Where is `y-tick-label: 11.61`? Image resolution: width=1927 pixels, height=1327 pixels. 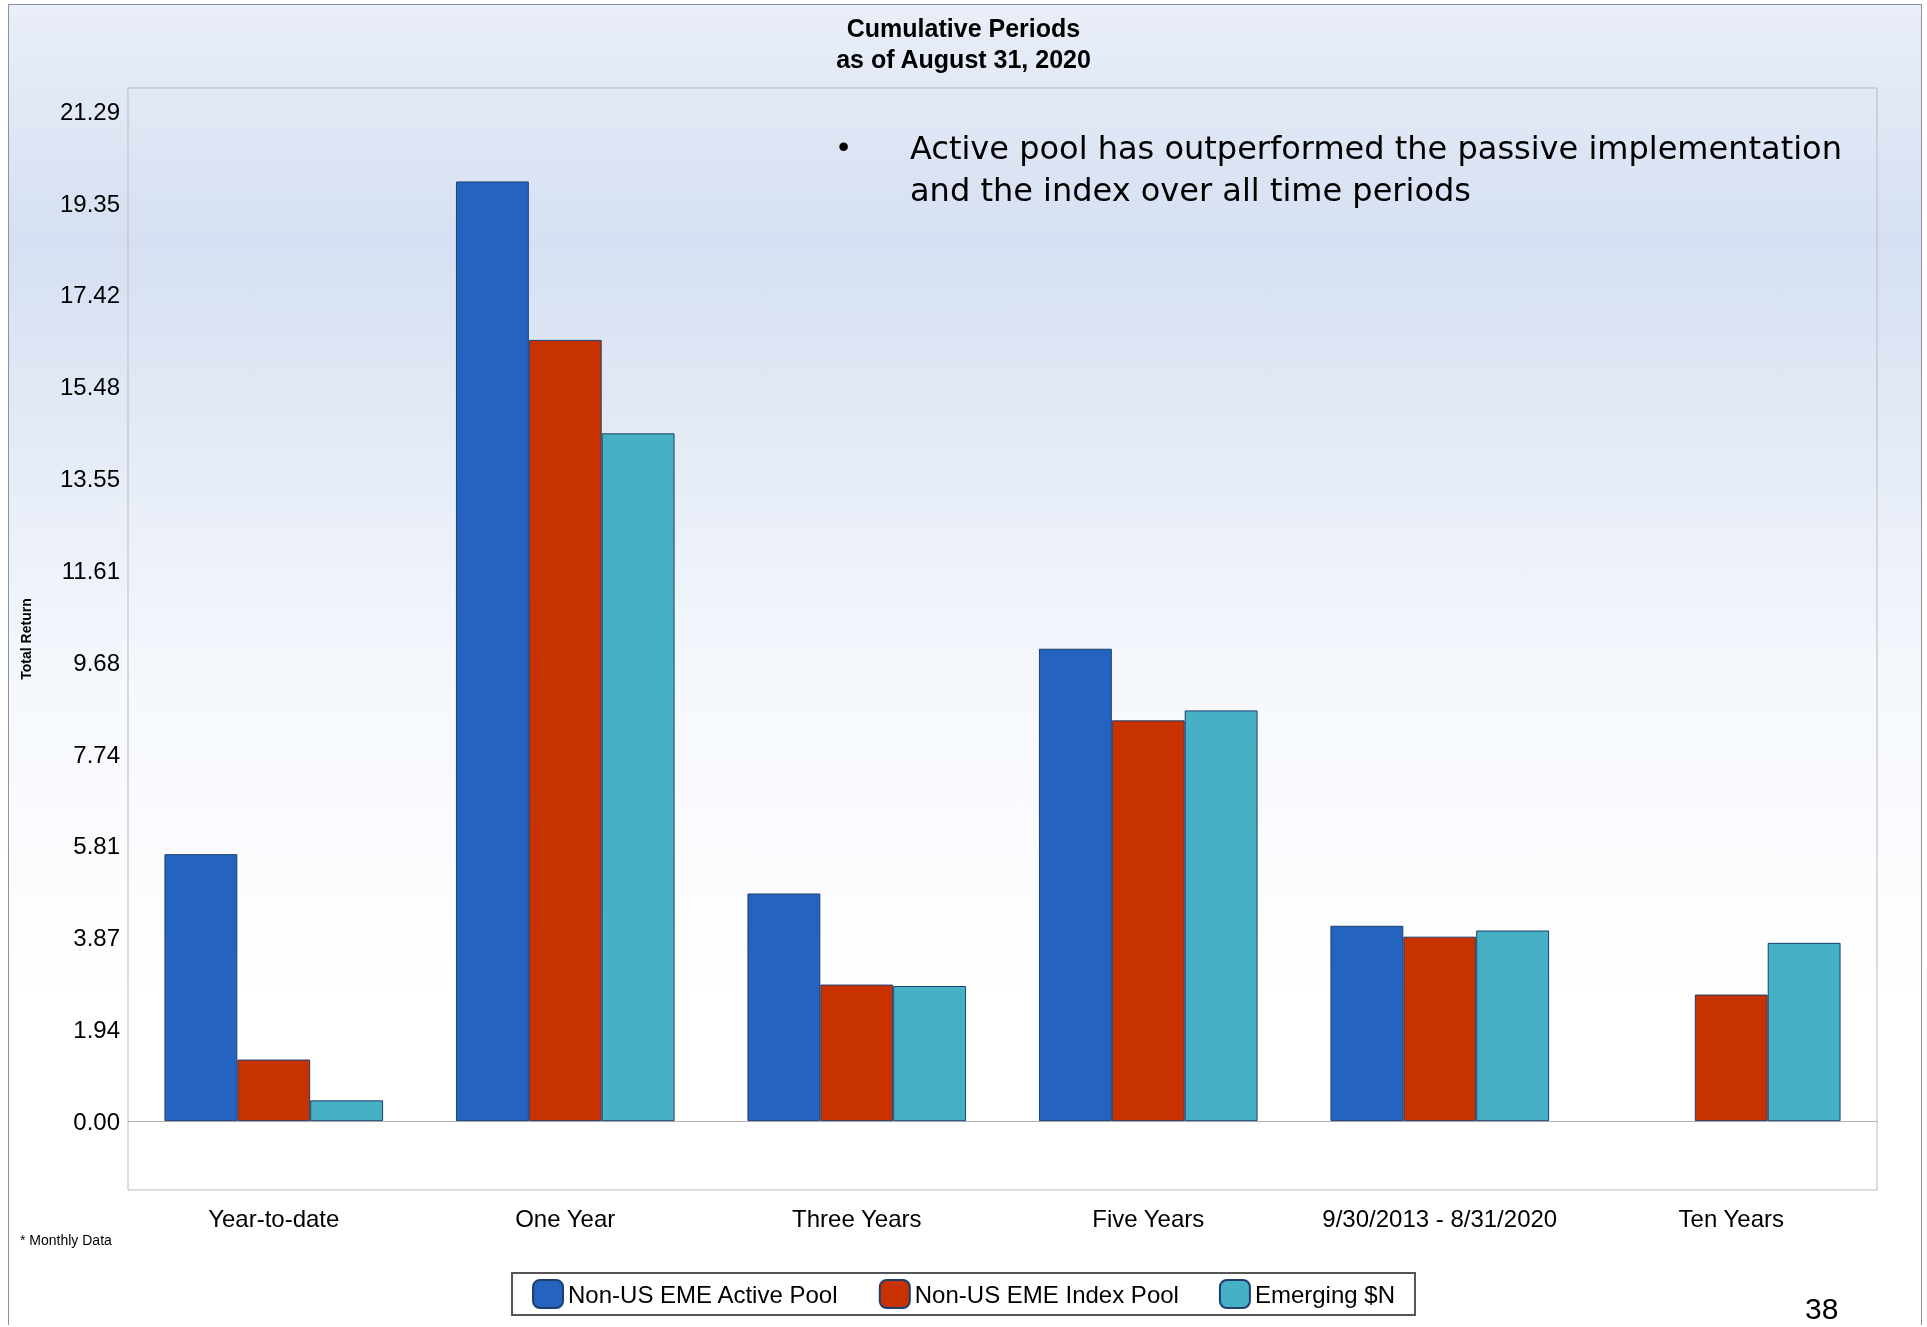
y-tick-label: 11.61 is located at coordinates (90, 570).